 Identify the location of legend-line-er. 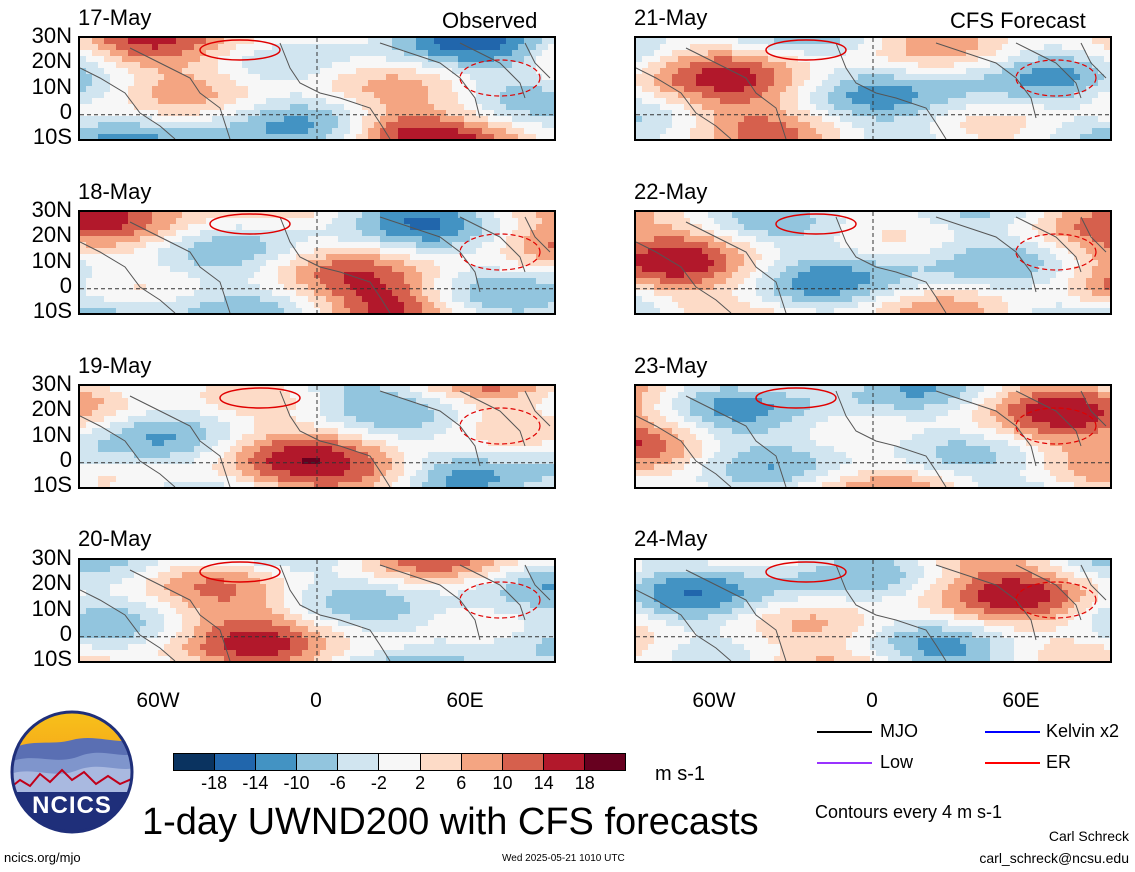
(1012, 763).